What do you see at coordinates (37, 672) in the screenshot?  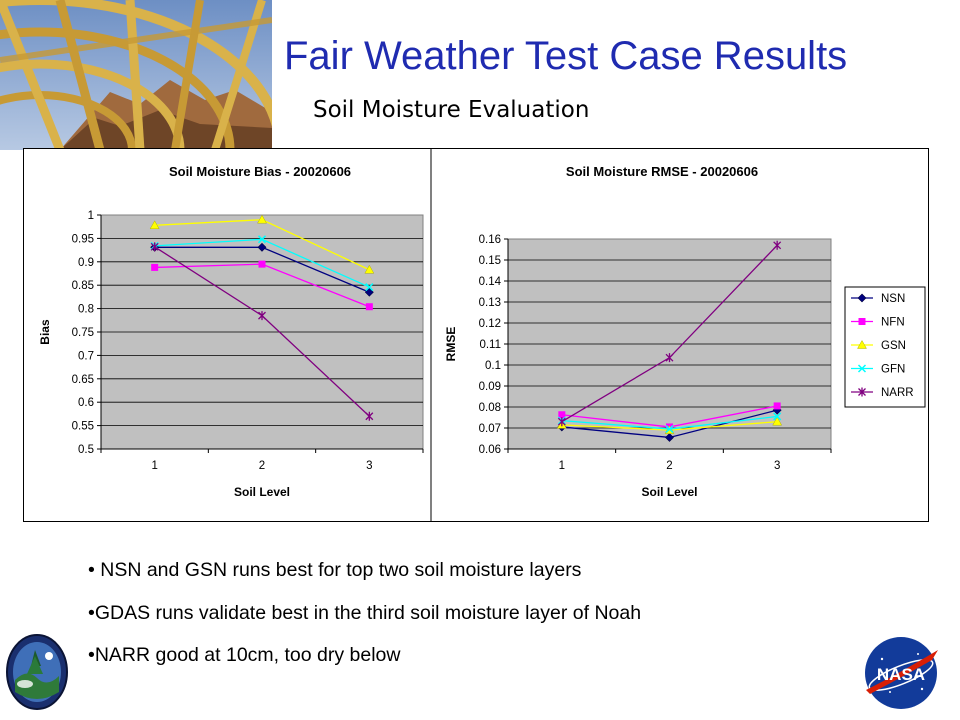 I see `mission-patch-logo` at bounding box center [37, 672].